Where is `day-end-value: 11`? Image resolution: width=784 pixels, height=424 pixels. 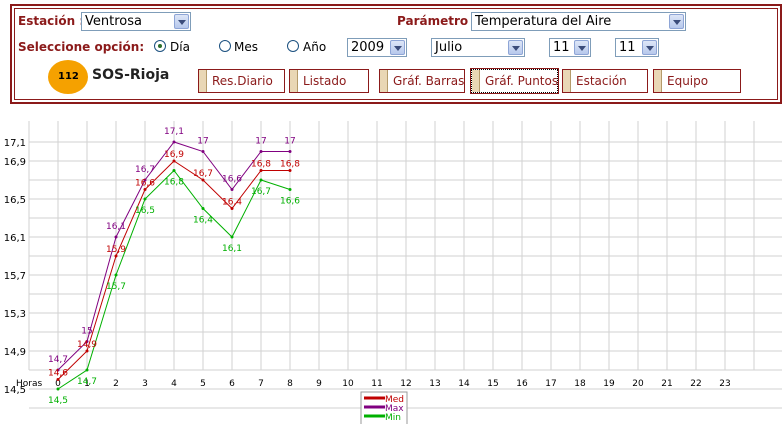
day-end-value: 11 is located at coordinates (627, 47).